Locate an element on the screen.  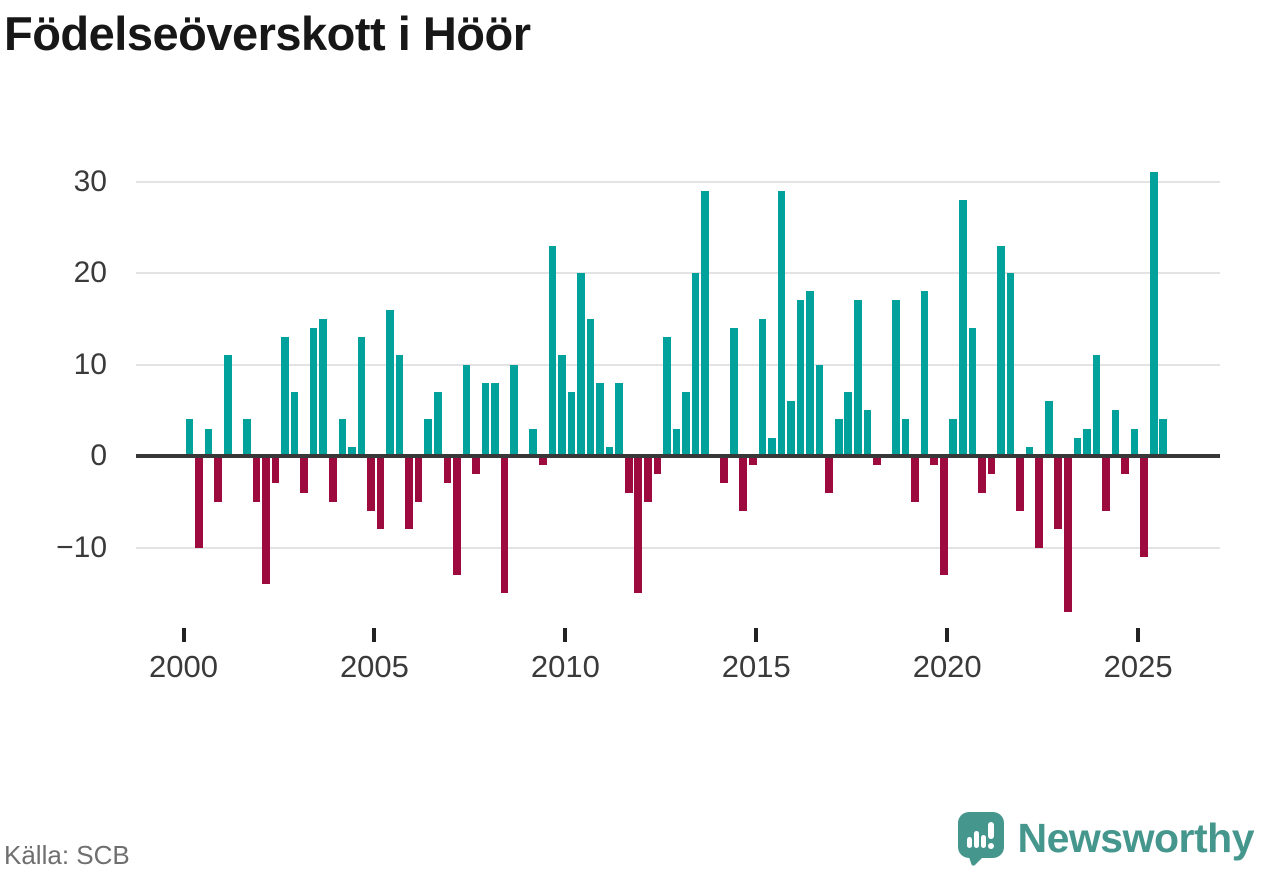
bar-2018-q1 is located at coordinates (877, 461).